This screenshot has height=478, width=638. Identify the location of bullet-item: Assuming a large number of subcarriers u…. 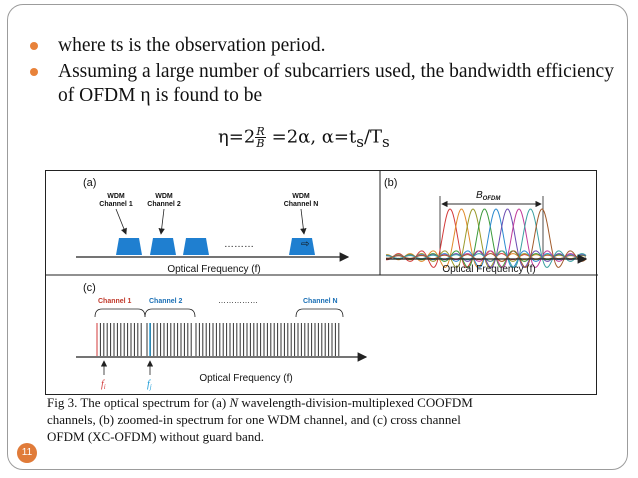
(328, 84).